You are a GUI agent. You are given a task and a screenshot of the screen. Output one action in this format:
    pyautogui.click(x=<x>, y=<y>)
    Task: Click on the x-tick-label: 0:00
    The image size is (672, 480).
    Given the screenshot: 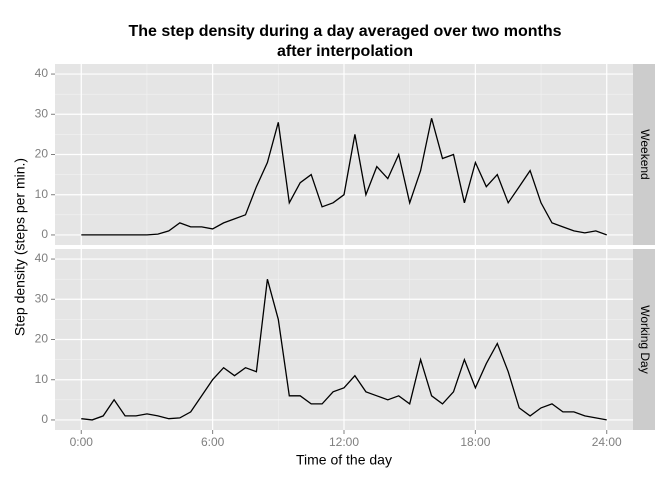 What is the action you would take?
    pyautogui.click(x=82, y=442)
    